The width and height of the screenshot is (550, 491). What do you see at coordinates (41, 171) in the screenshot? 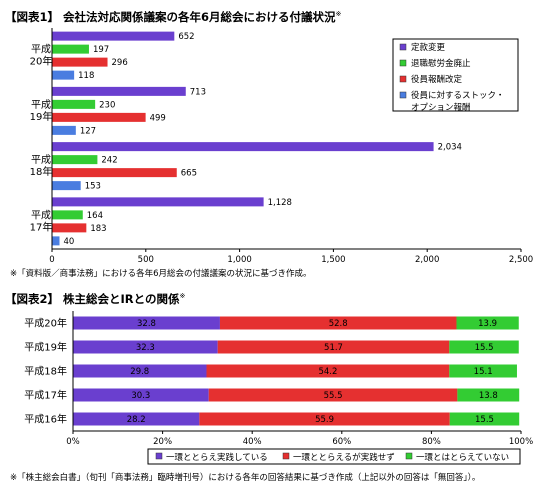
I see `chart1-category-label: 18年` at bounding box center [41, 171].